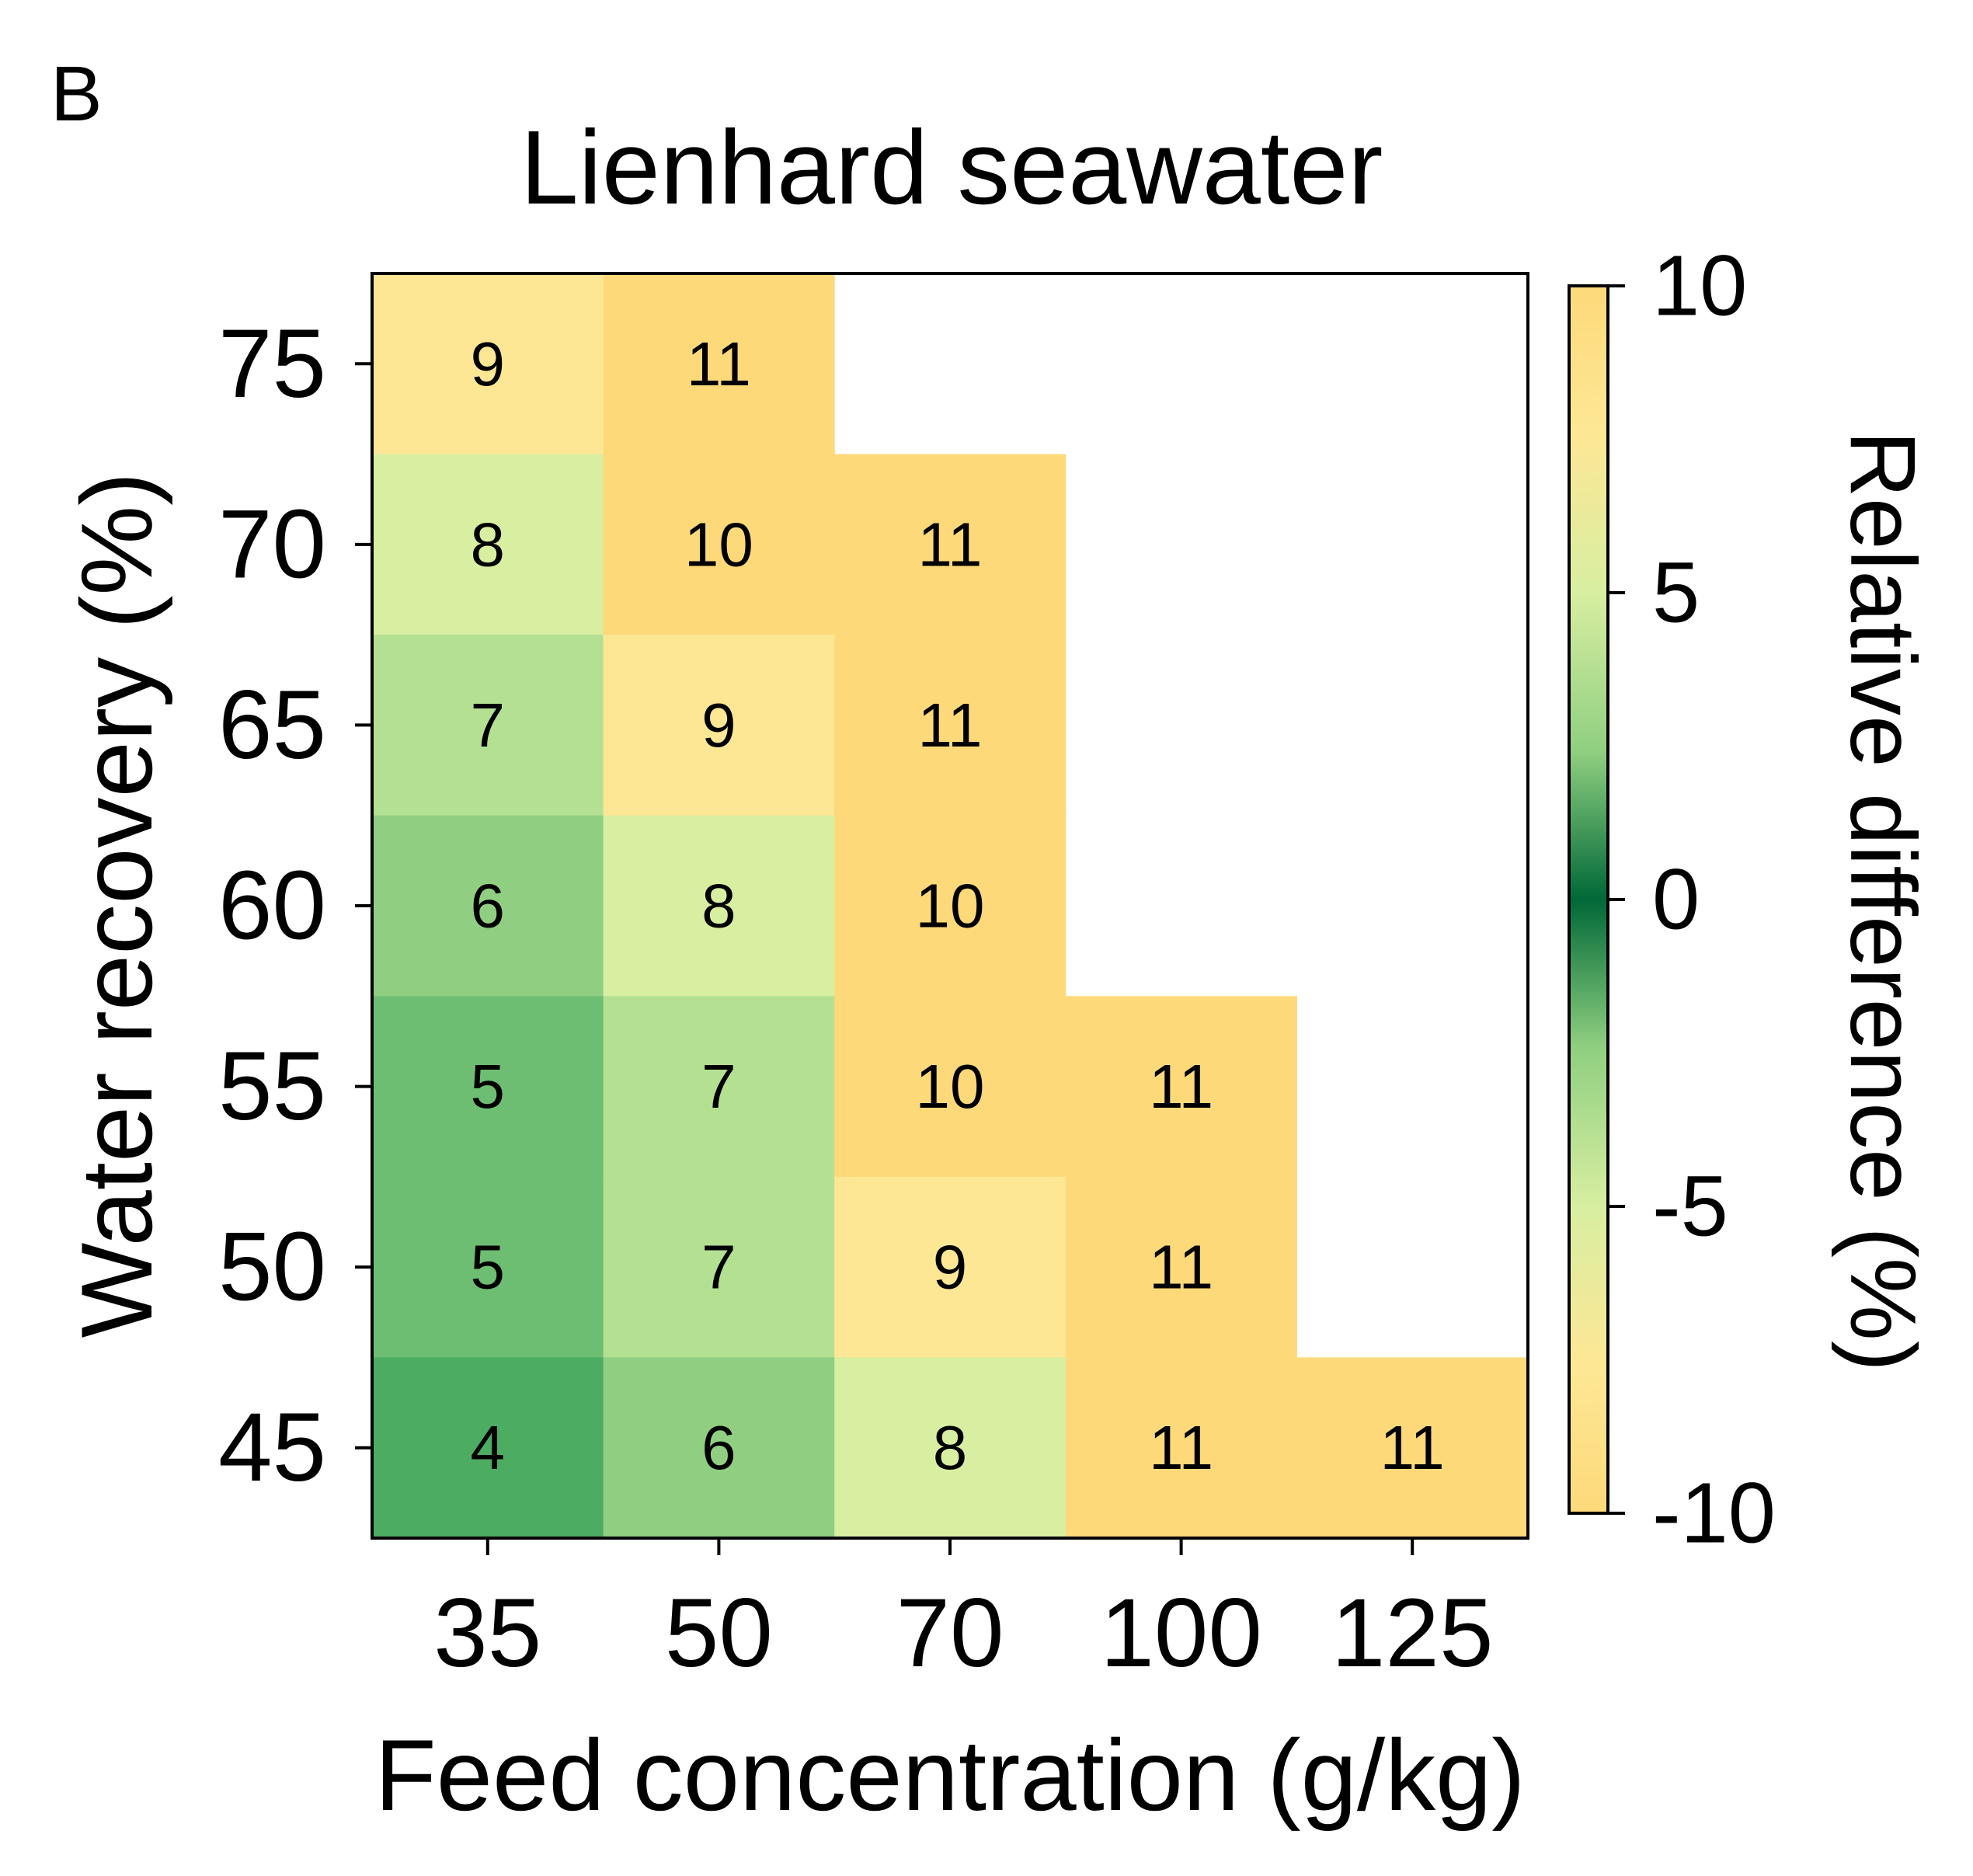  I want to click on y-tick-label: 50, so click(272, 1267).